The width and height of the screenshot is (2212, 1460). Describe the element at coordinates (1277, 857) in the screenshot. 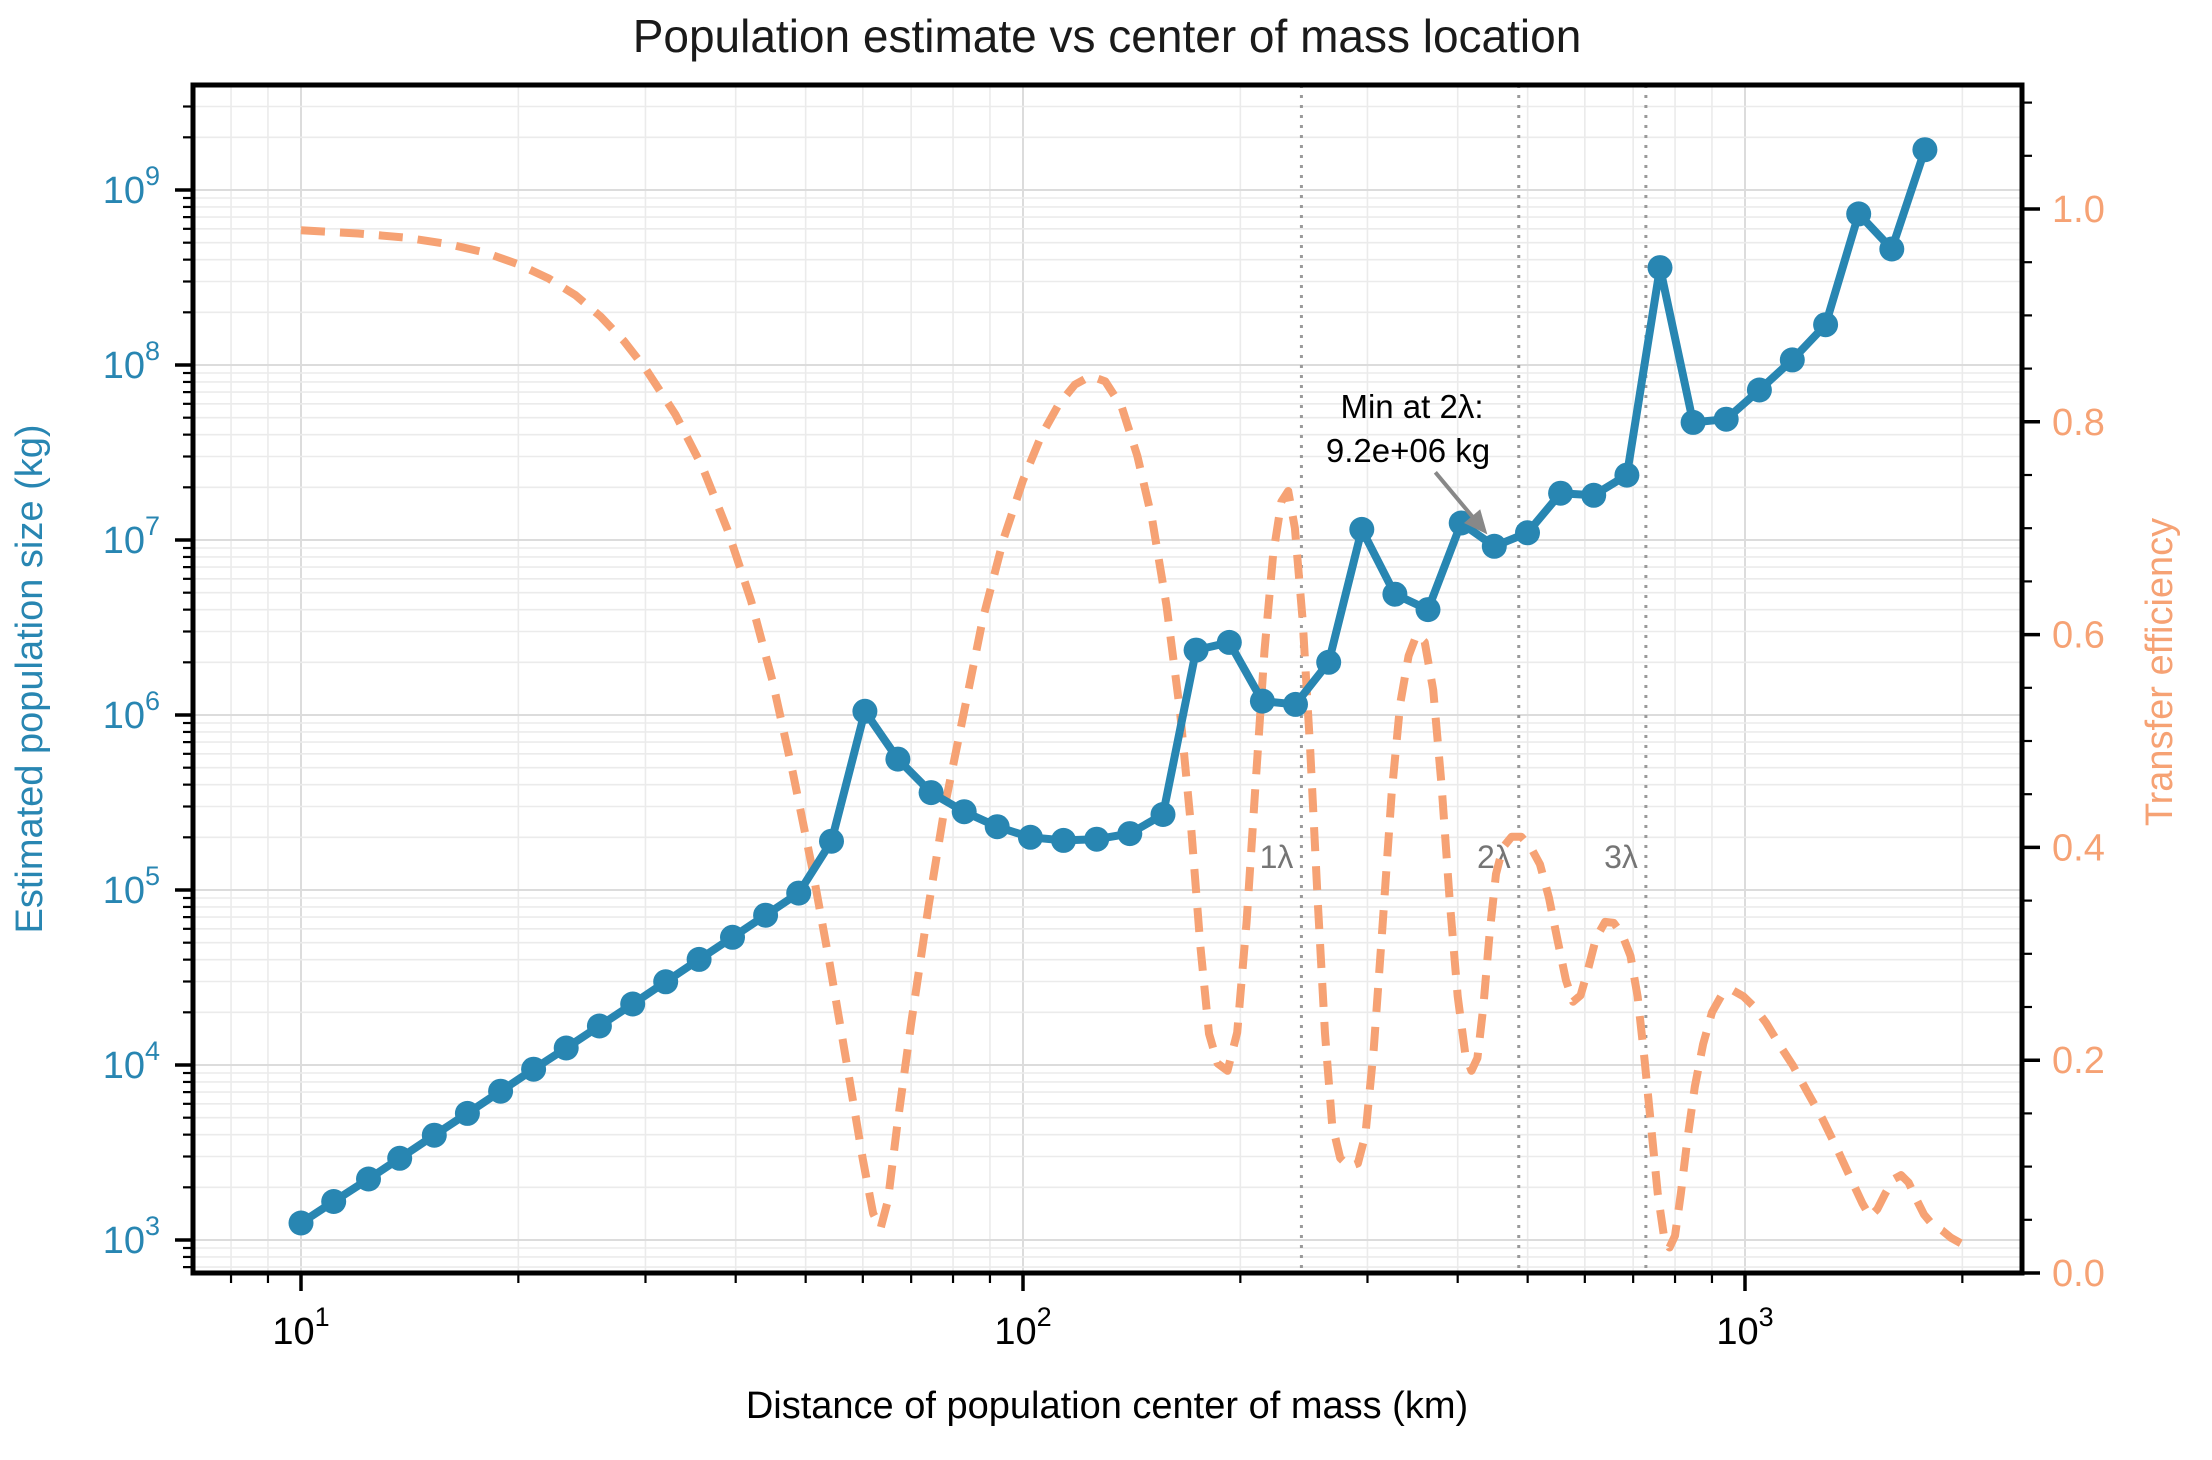

I see `lambda-label-1λ: 1λ` at that location.